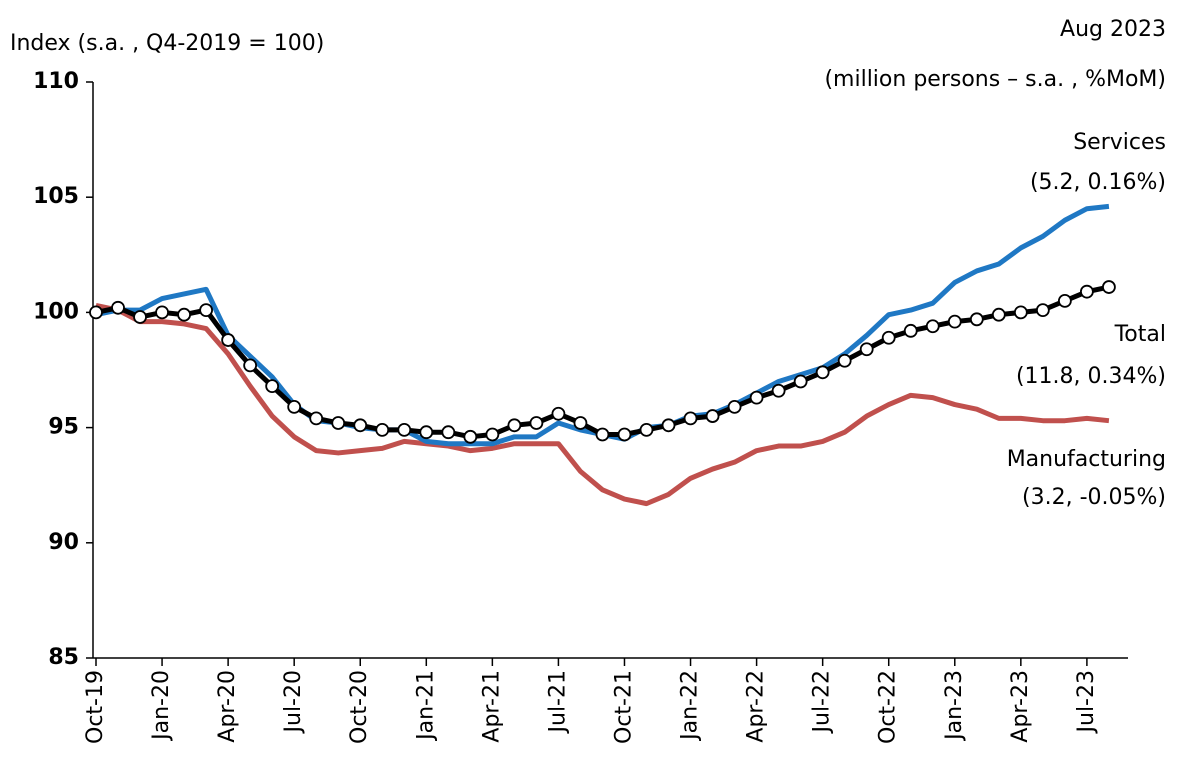 Image resolution: width=1191 pixels, height=779 pixels. I want to click on x-tick-label: Jan-21, so click(425, 706).